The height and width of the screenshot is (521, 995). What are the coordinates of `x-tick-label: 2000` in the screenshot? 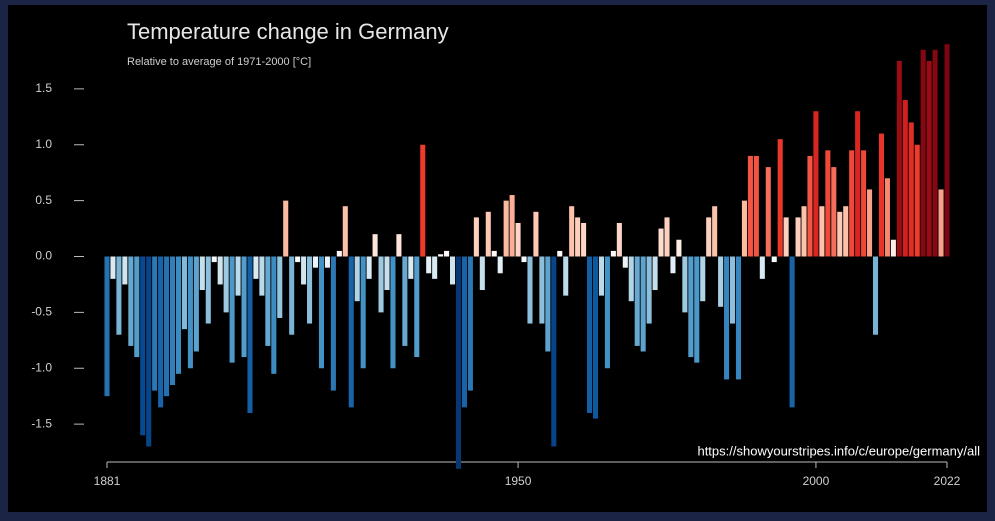 It's located at (816, 481).